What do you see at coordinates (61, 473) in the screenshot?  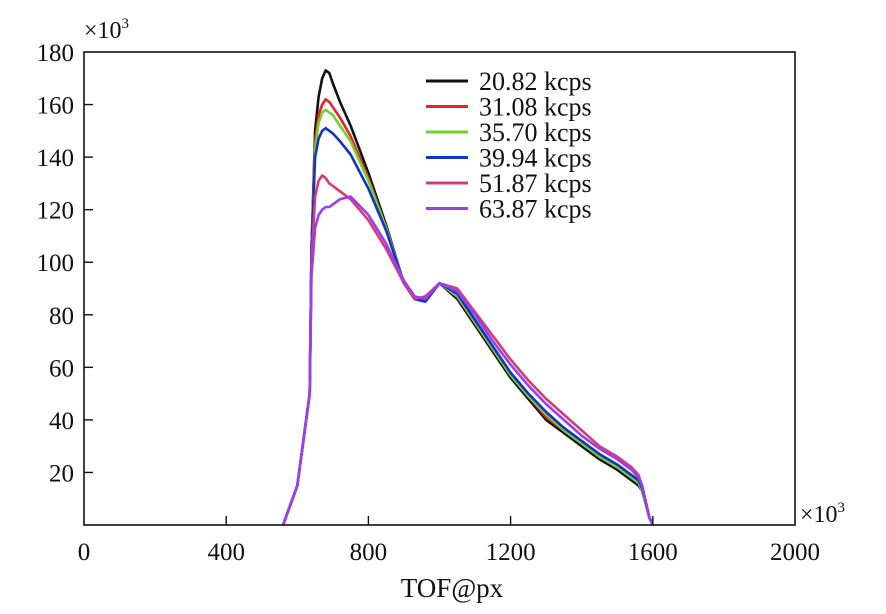 I see `y-tick-label: 20` at bounding box center [61, 473].